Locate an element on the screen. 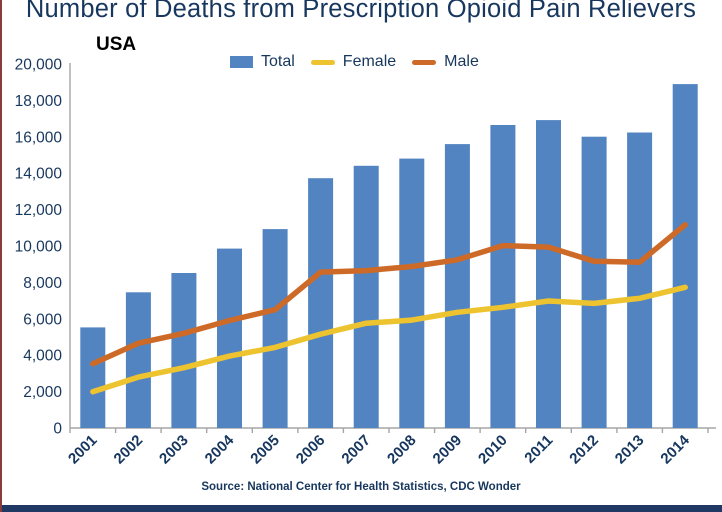 This screenshot has height=512, width=722. y-axis-tick-label: 18,000 is located at coordinates (39, 101).